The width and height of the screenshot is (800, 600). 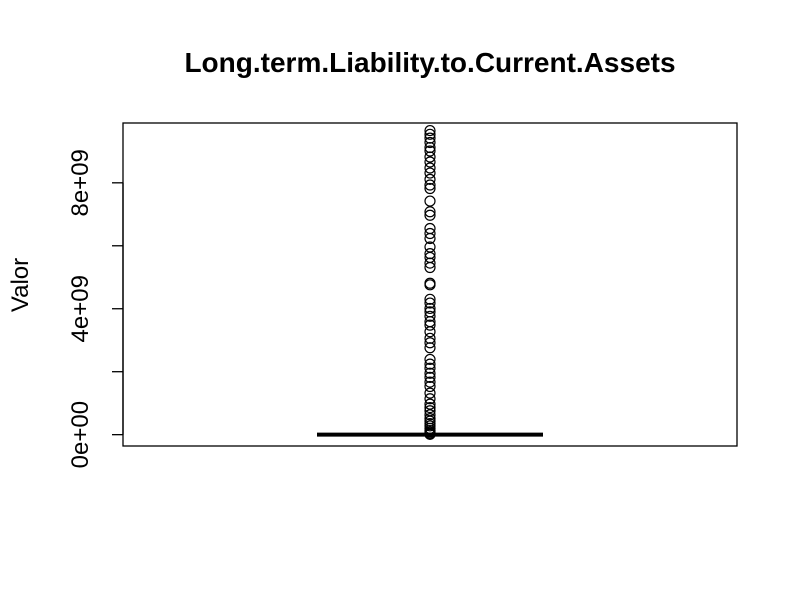 What do you see at coordinates (95, 308) in the screenshot?
I see `y-axis: 0e+00 4e+09 8e+09` at bounding box center [95, 308].